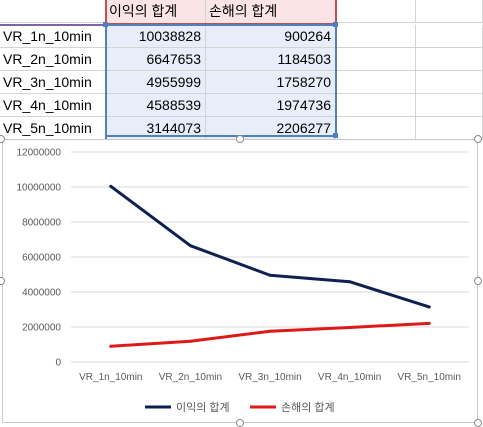  What do you see at coordinates (271, 36) in the screenshot?
I see `loss-value-cell: 900264` at bounding box center [271, 36].